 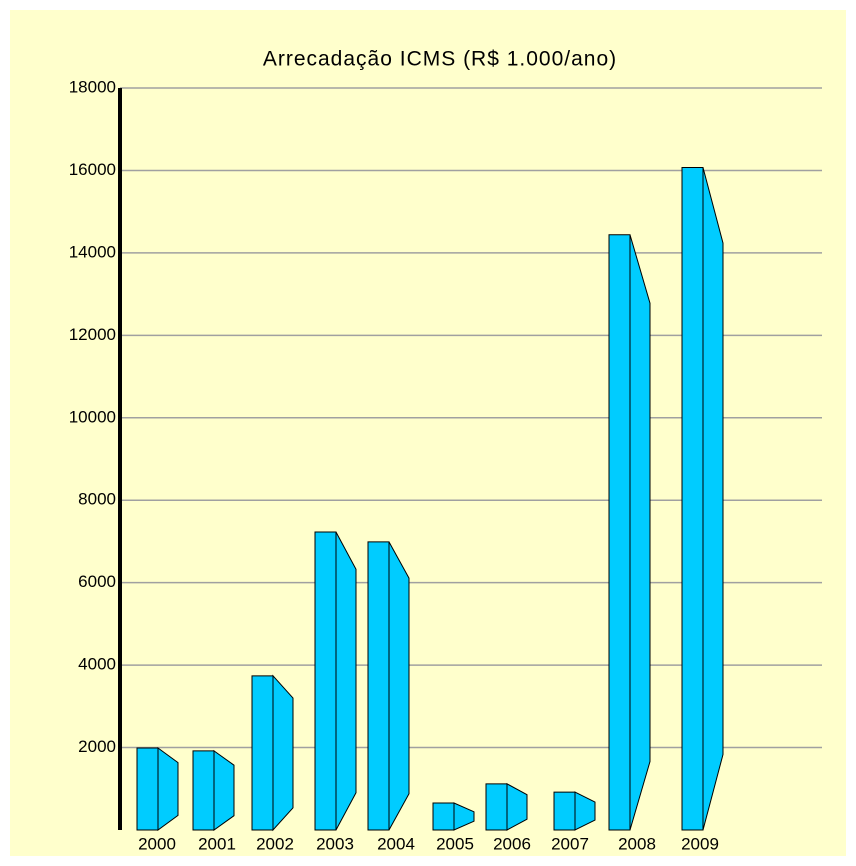 What do you see at coordinates (440, 59) in the screenshot?
I see `chart-title: Arrecadação ICMS (R$ 1.000/ano)` at bounding box center [440, 59].